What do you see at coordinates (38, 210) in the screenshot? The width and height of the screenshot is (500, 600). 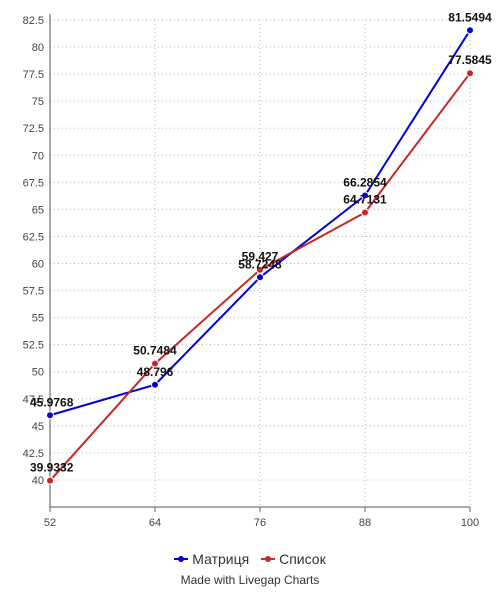 I see `y-tick-label: 65` at bounding box center [38, 210].